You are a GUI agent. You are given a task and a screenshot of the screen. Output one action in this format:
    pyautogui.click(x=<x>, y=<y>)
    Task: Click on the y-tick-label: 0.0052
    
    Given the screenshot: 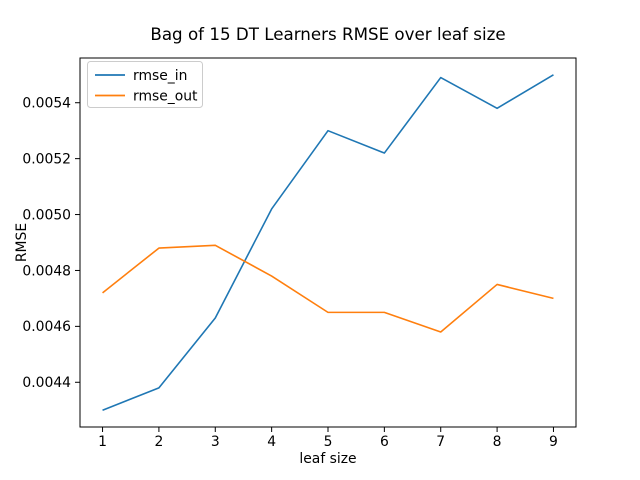 What is the action you would take?
    pyautogui.click(x=46, y=159)
    